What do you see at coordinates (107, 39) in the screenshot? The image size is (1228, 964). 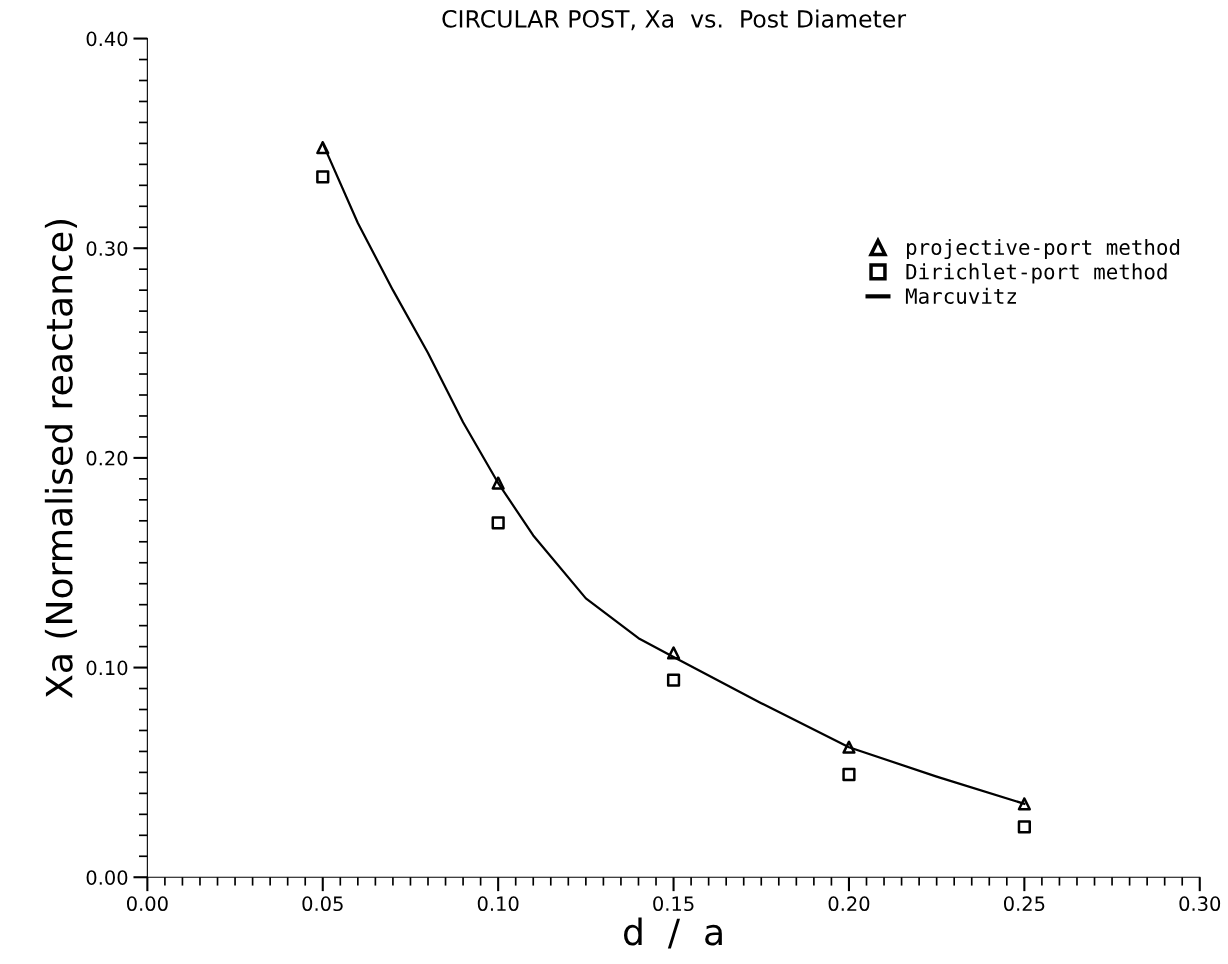 I see `y-tick-label: 0.40` at bounding box center [107, 39].